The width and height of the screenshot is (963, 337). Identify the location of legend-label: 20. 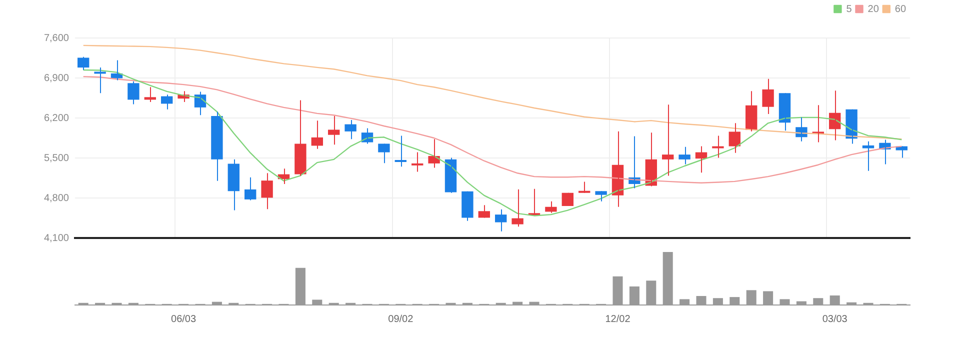
(874, 9).